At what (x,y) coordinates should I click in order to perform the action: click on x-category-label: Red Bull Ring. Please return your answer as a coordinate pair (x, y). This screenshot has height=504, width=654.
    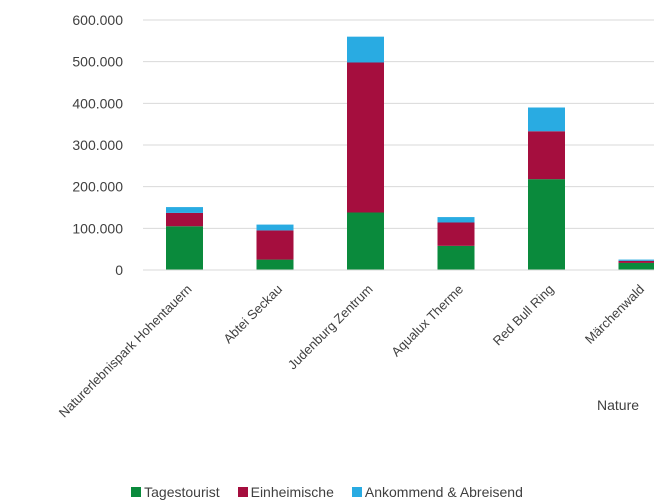
    Looking at the image, I should click on (523, 315).